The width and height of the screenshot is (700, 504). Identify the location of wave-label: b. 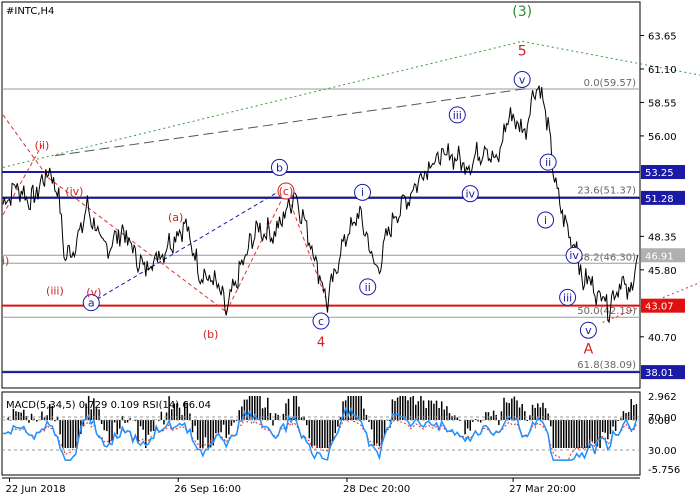
(279, 167).